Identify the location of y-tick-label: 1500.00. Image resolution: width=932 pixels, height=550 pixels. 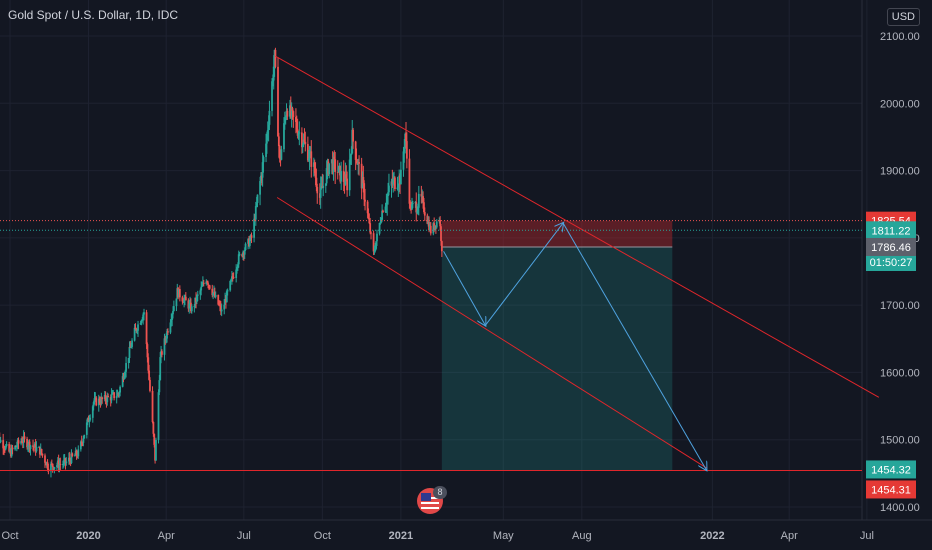
(900, 441).